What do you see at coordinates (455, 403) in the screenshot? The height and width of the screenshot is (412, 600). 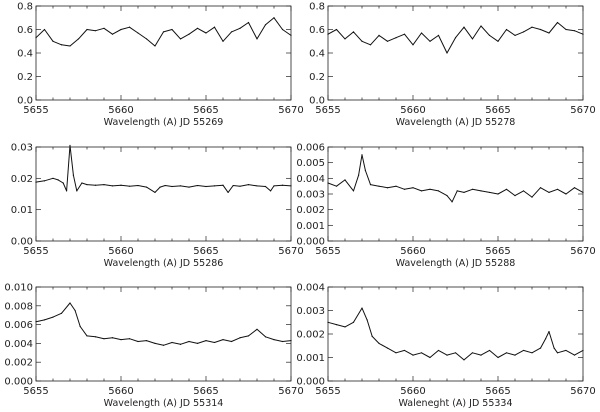 I see `x-axis-label: Waleneght (A) JD 55334` at bounding box center [455, 403].